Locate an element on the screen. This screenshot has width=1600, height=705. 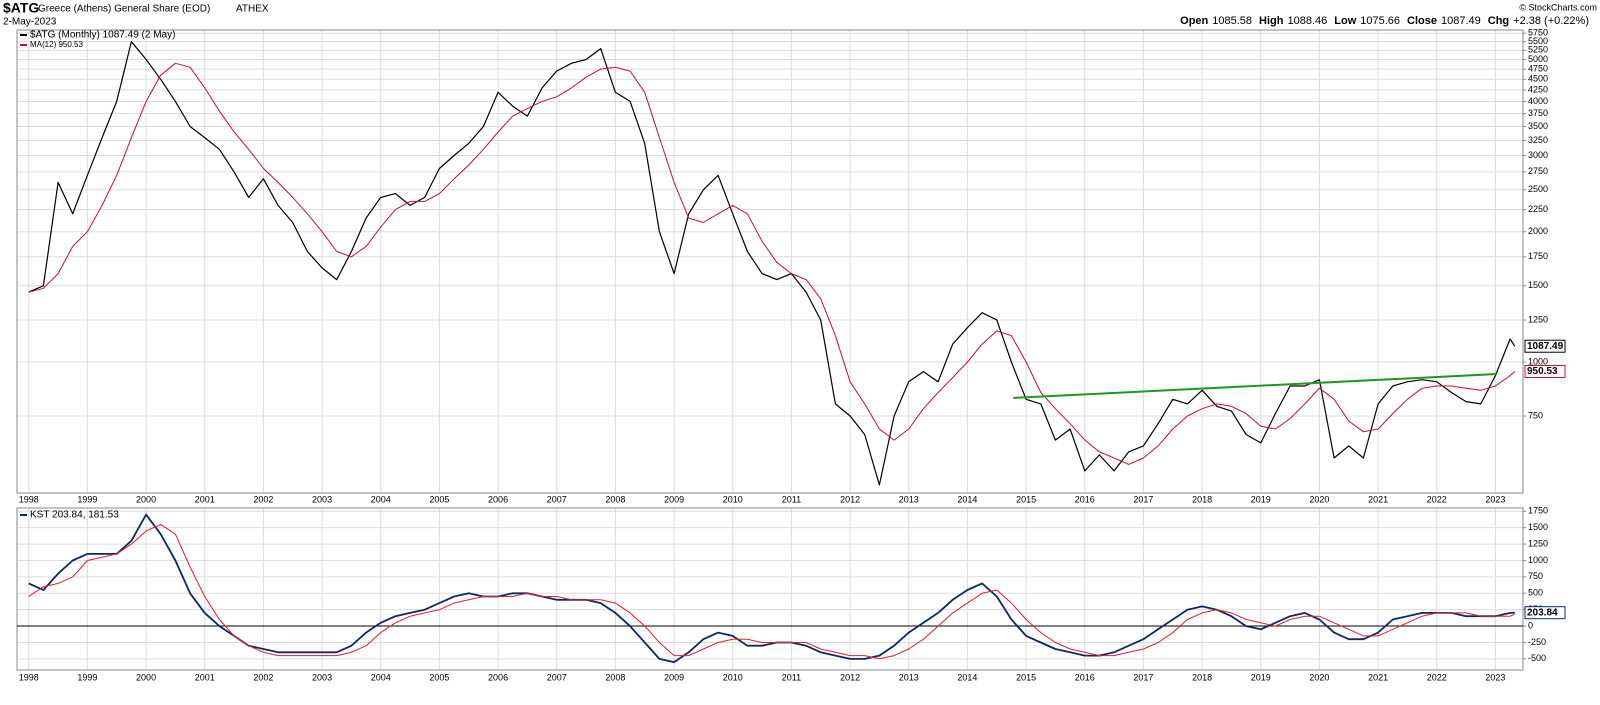
x-tick-label: 2014 is located at coordinates (967, 499).